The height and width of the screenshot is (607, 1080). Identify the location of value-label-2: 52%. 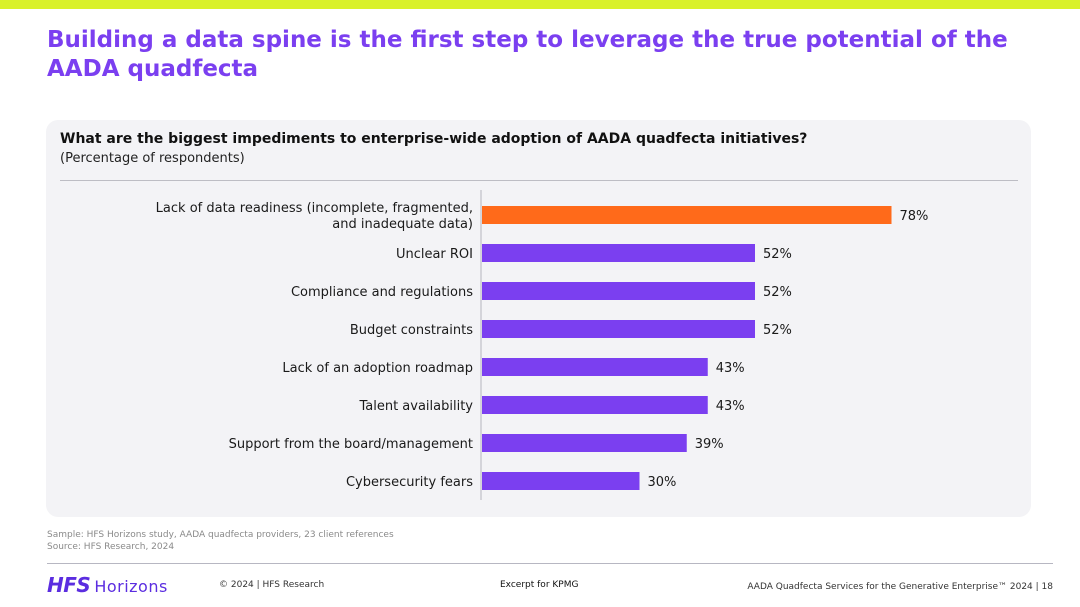
(777, 292).